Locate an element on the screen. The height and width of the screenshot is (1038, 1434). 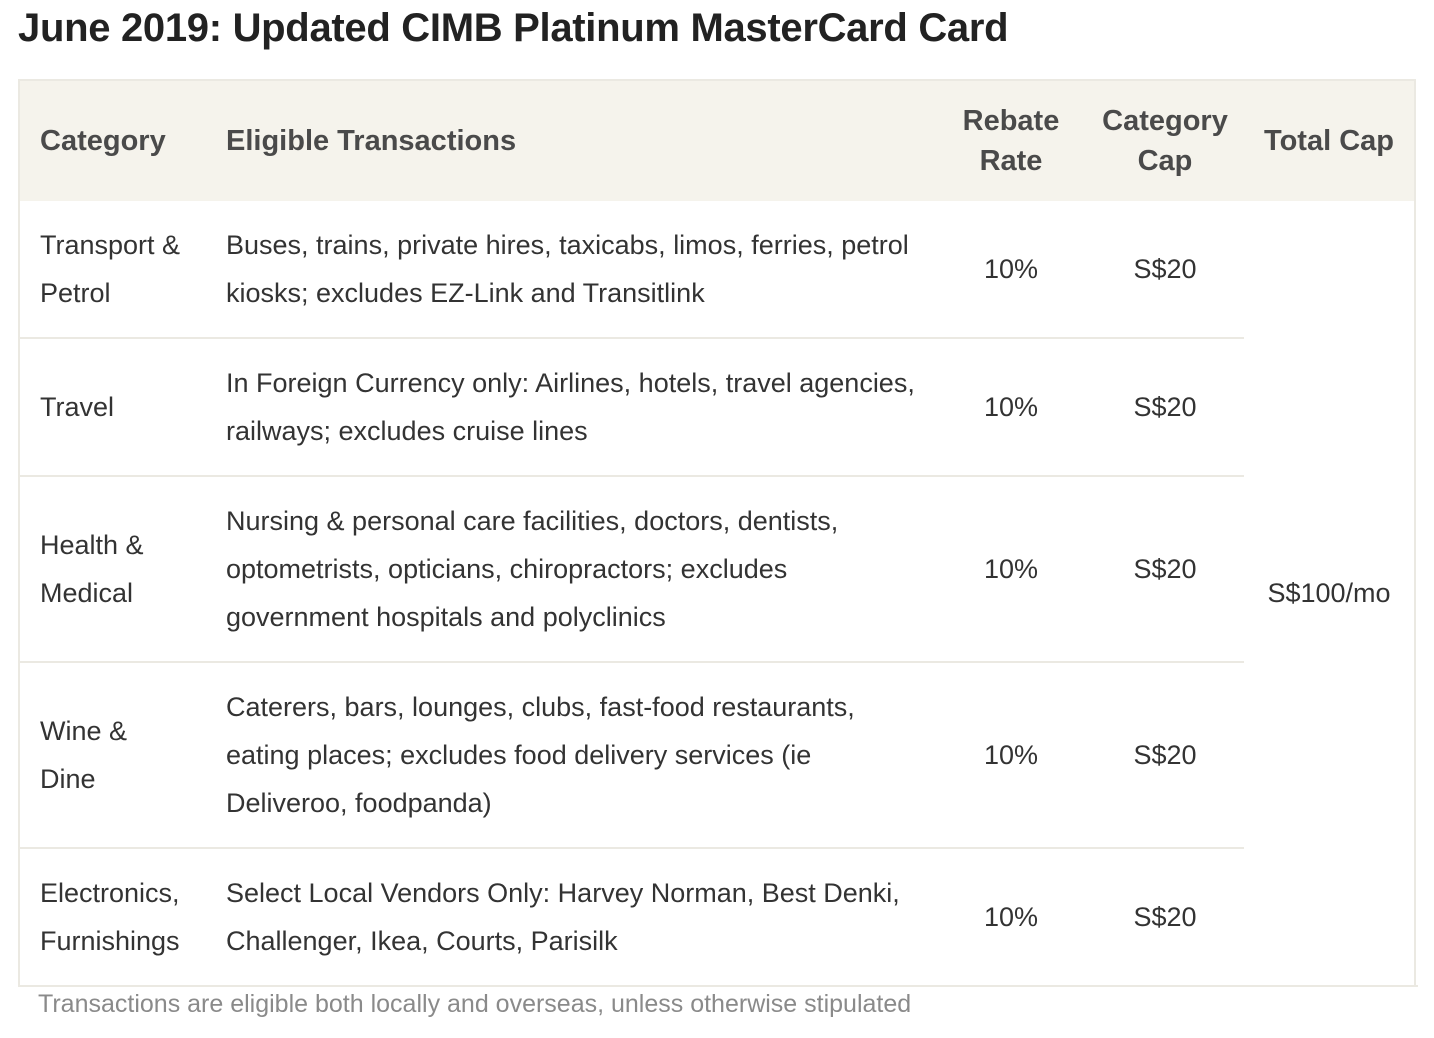
cell-category: Transport & Petrol is located at coordinates (113, 270).